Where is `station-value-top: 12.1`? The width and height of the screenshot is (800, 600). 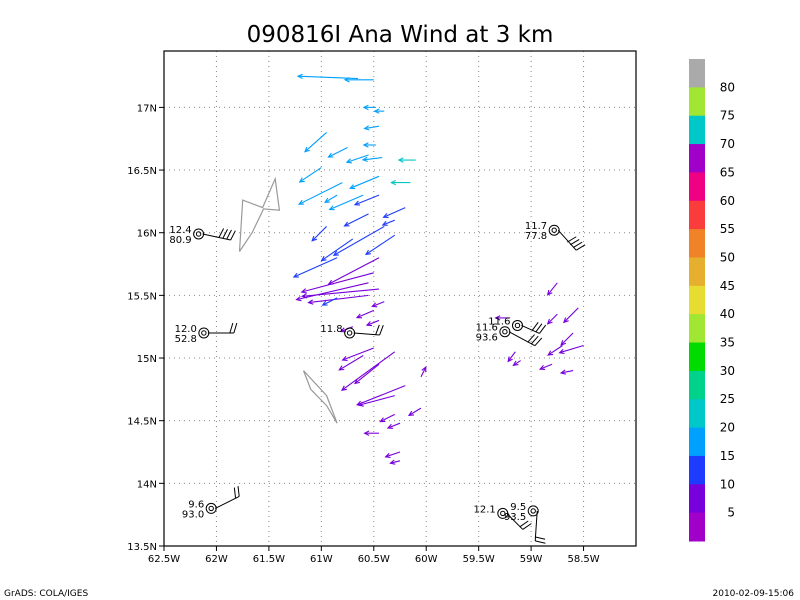 station-value-top: 12.1 is located at coordinates (485, 509).